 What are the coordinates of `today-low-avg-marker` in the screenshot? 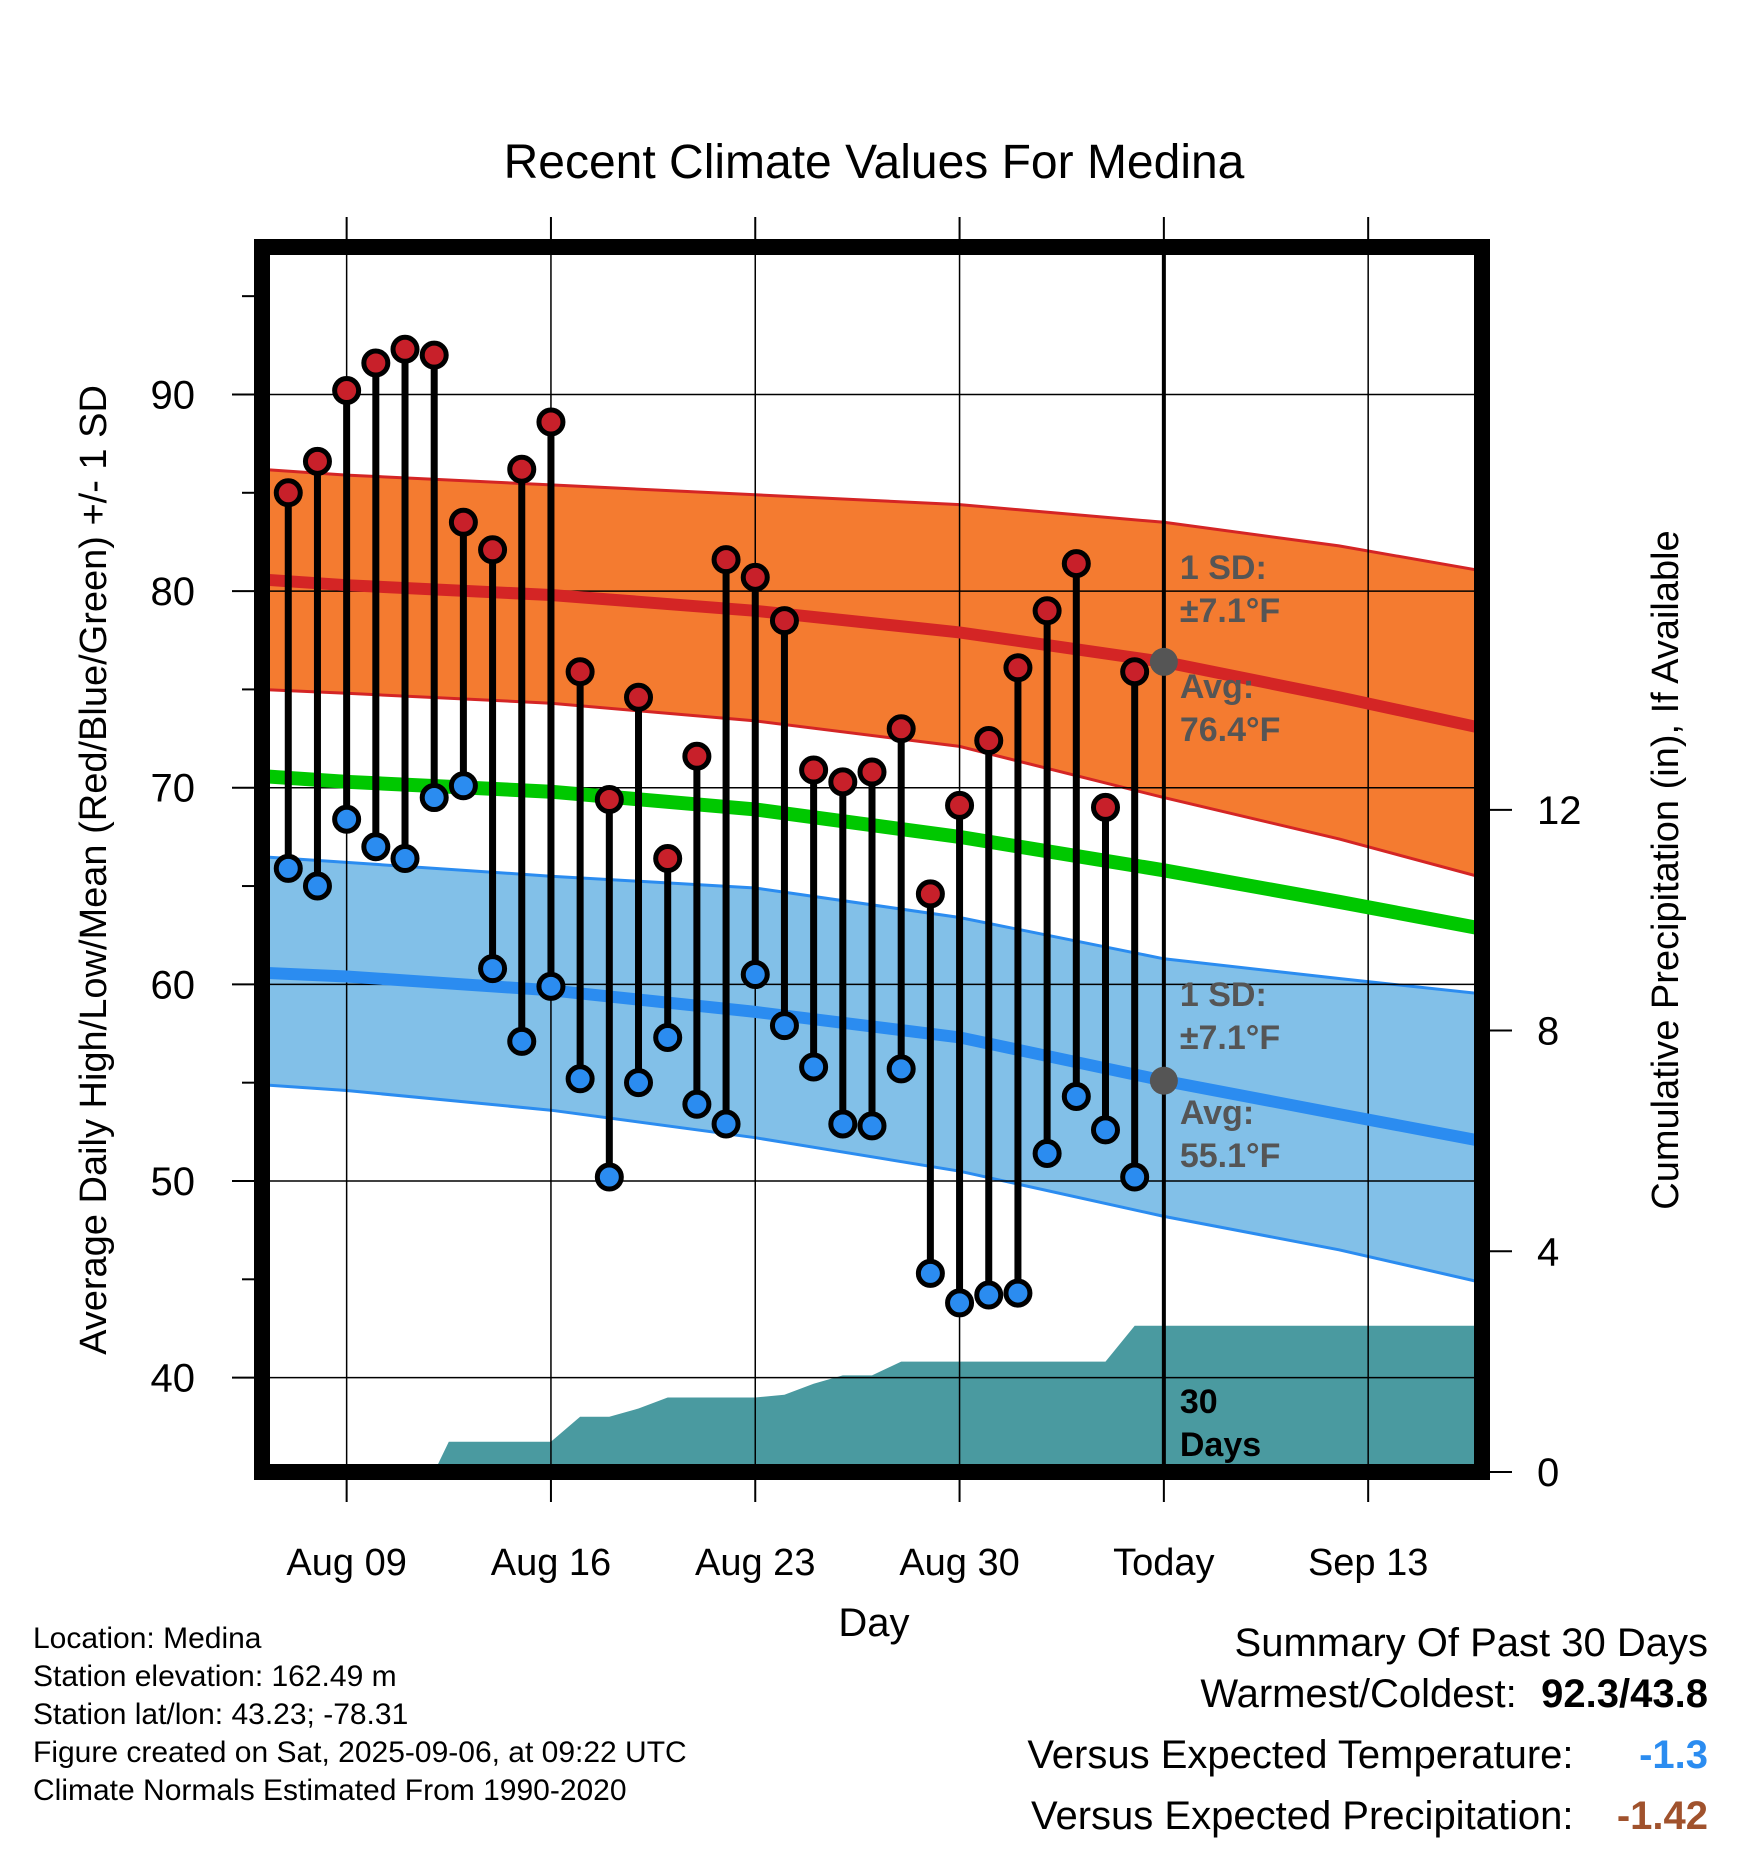 It's located at (1163, 1080).